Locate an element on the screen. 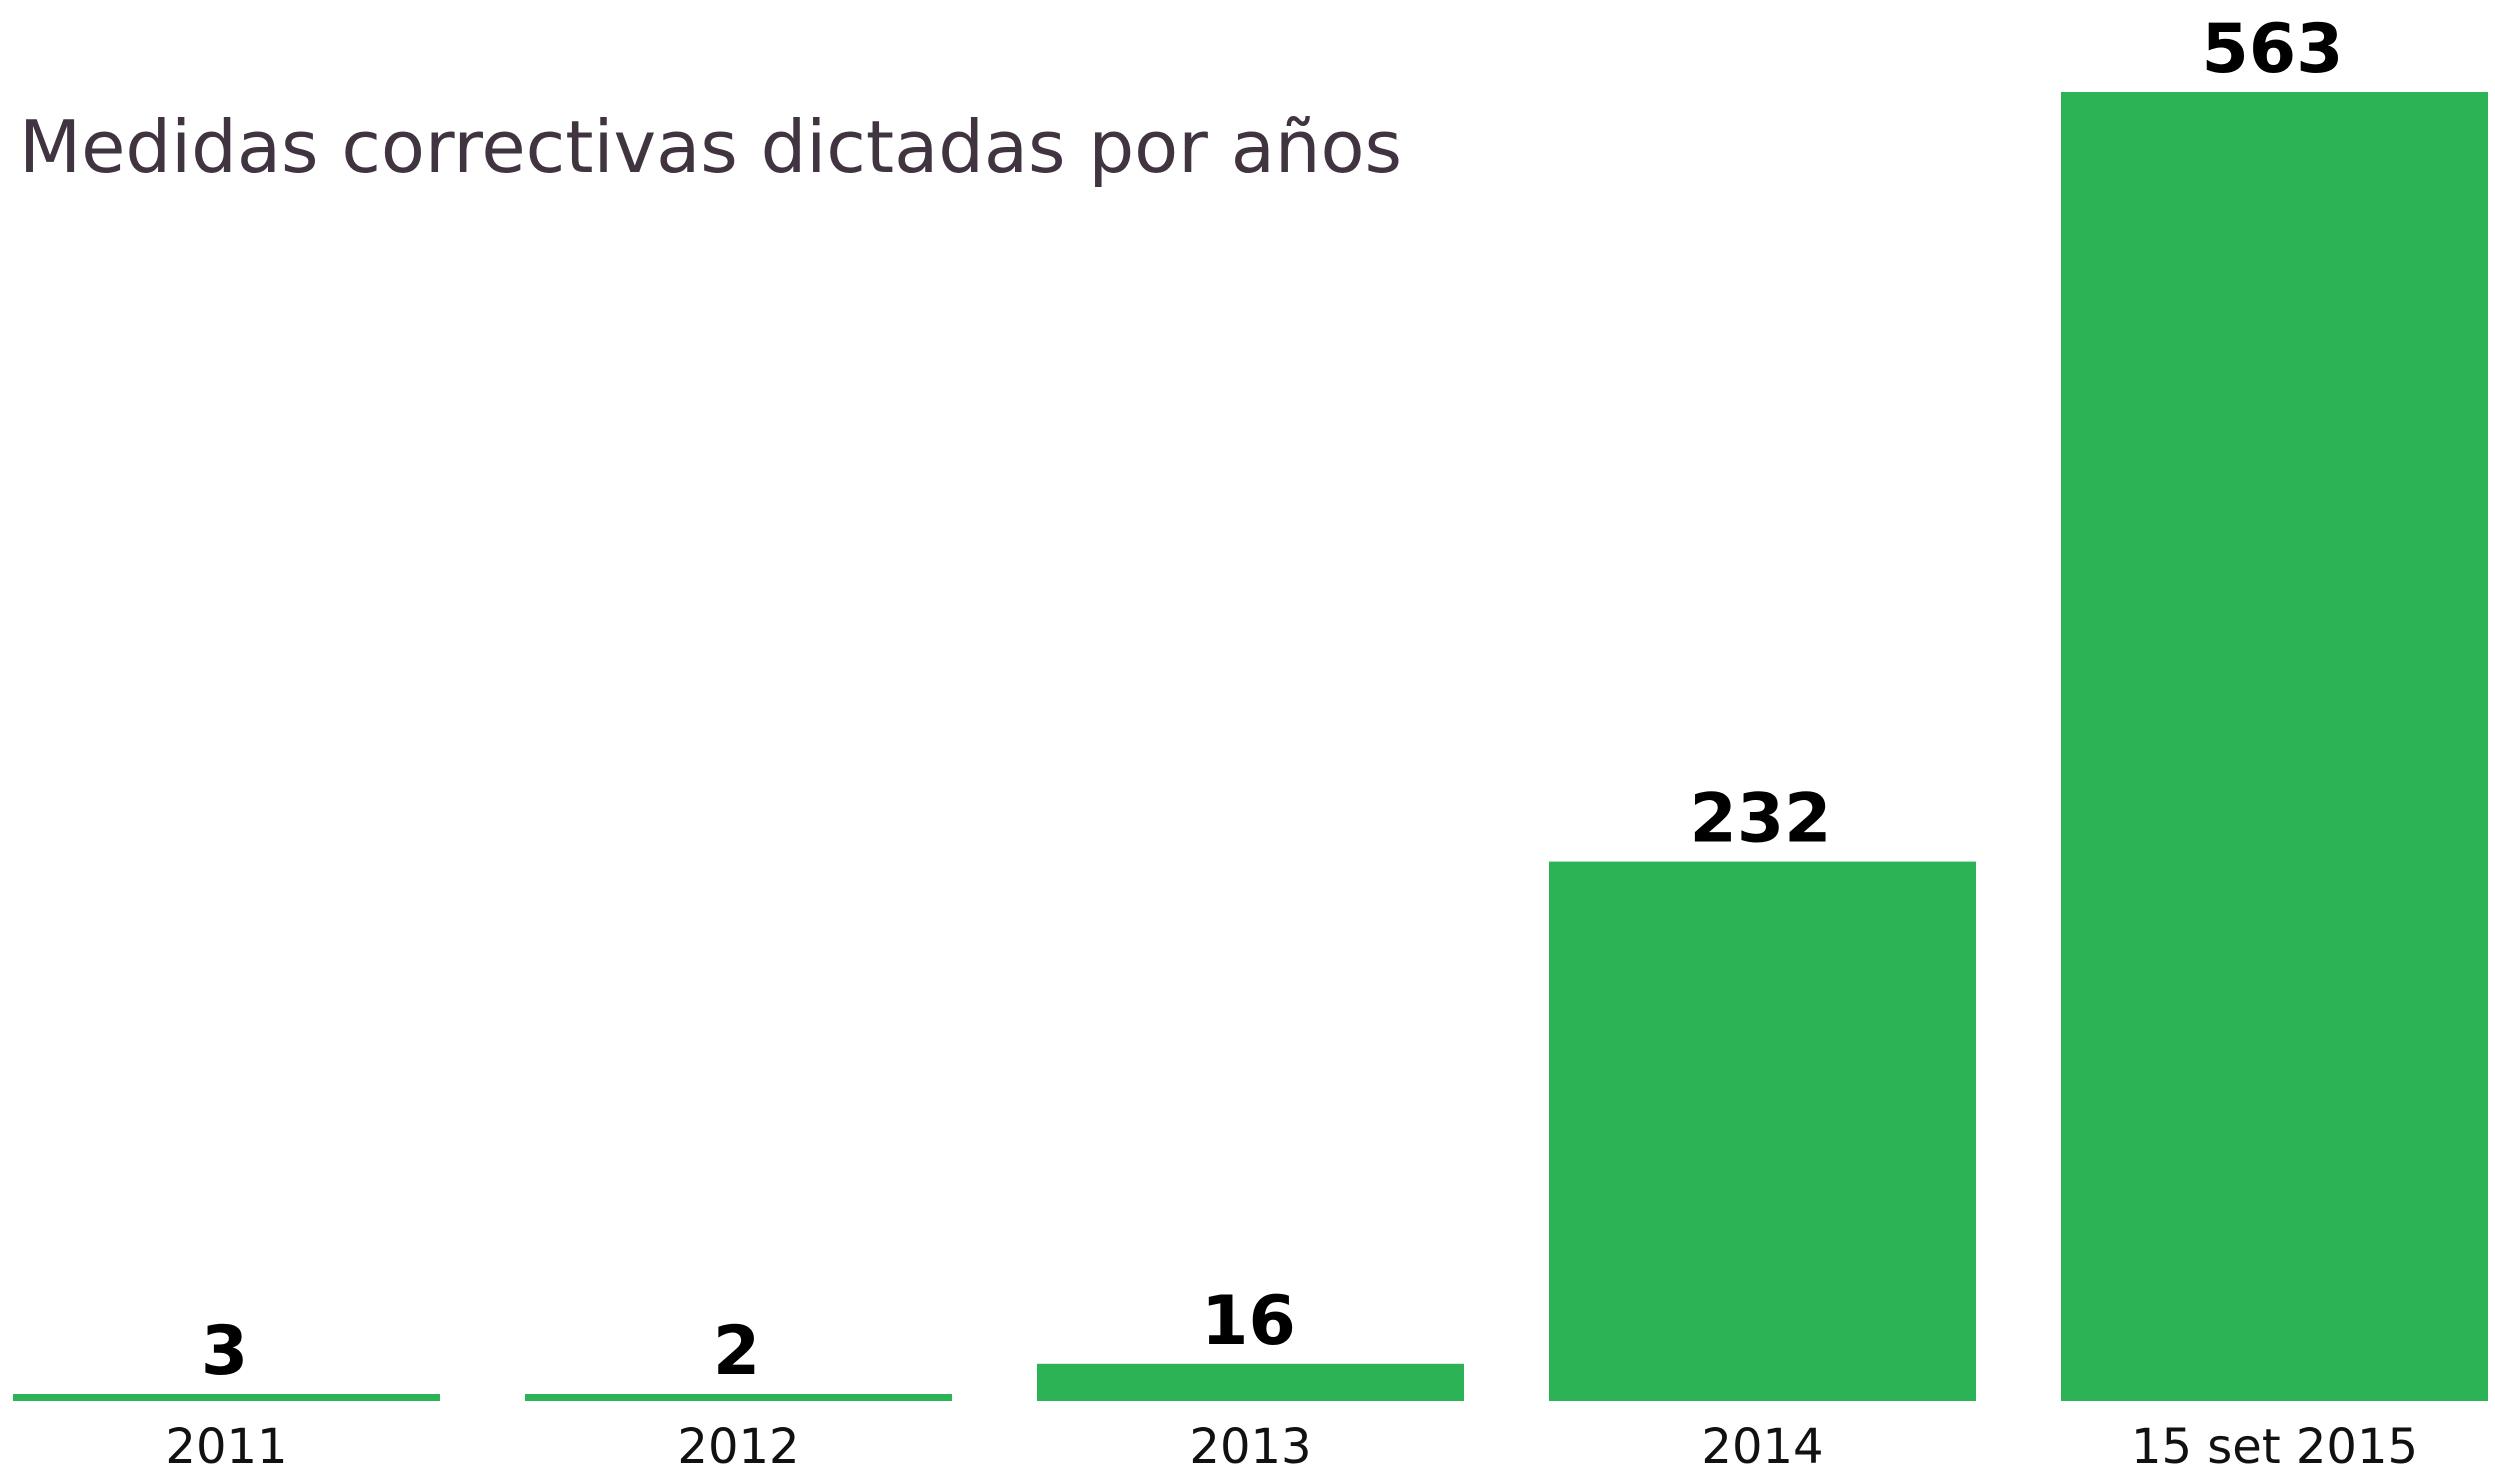  chart-title: Medidas correctivas dictadas por años is located at coordinates (710, 147).